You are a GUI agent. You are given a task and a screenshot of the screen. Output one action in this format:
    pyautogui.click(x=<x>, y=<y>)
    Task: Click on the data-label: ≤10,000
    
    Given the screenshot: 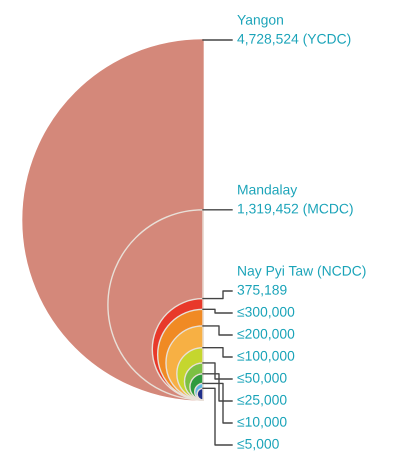 What is the action you would take?
    pyautogui.click(x=262, y=422)
    